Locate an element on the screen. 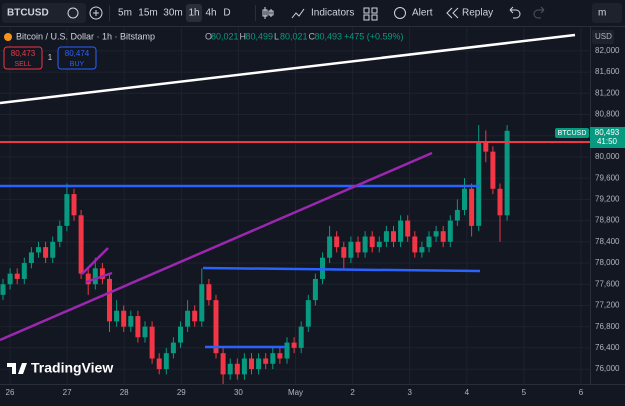  ohlc-value: 80,021 is located at coordinates (294, 36).